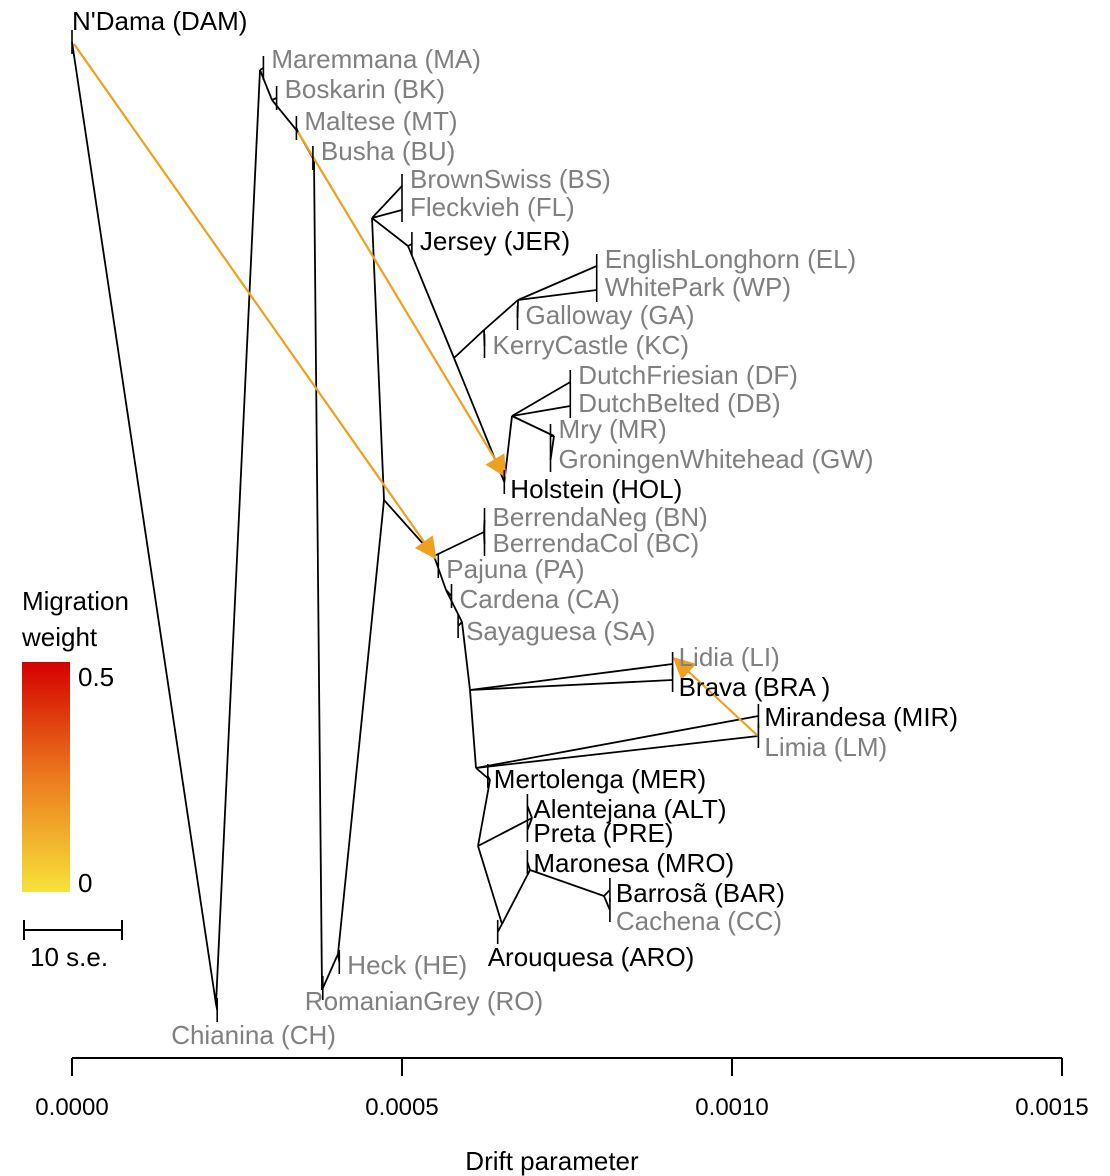 This screenshot has width=1110, height=1176. Describe the element at coordinates (603, 833) in the screenshot. I see `leaf-label: Preta (PRE)` at that location.